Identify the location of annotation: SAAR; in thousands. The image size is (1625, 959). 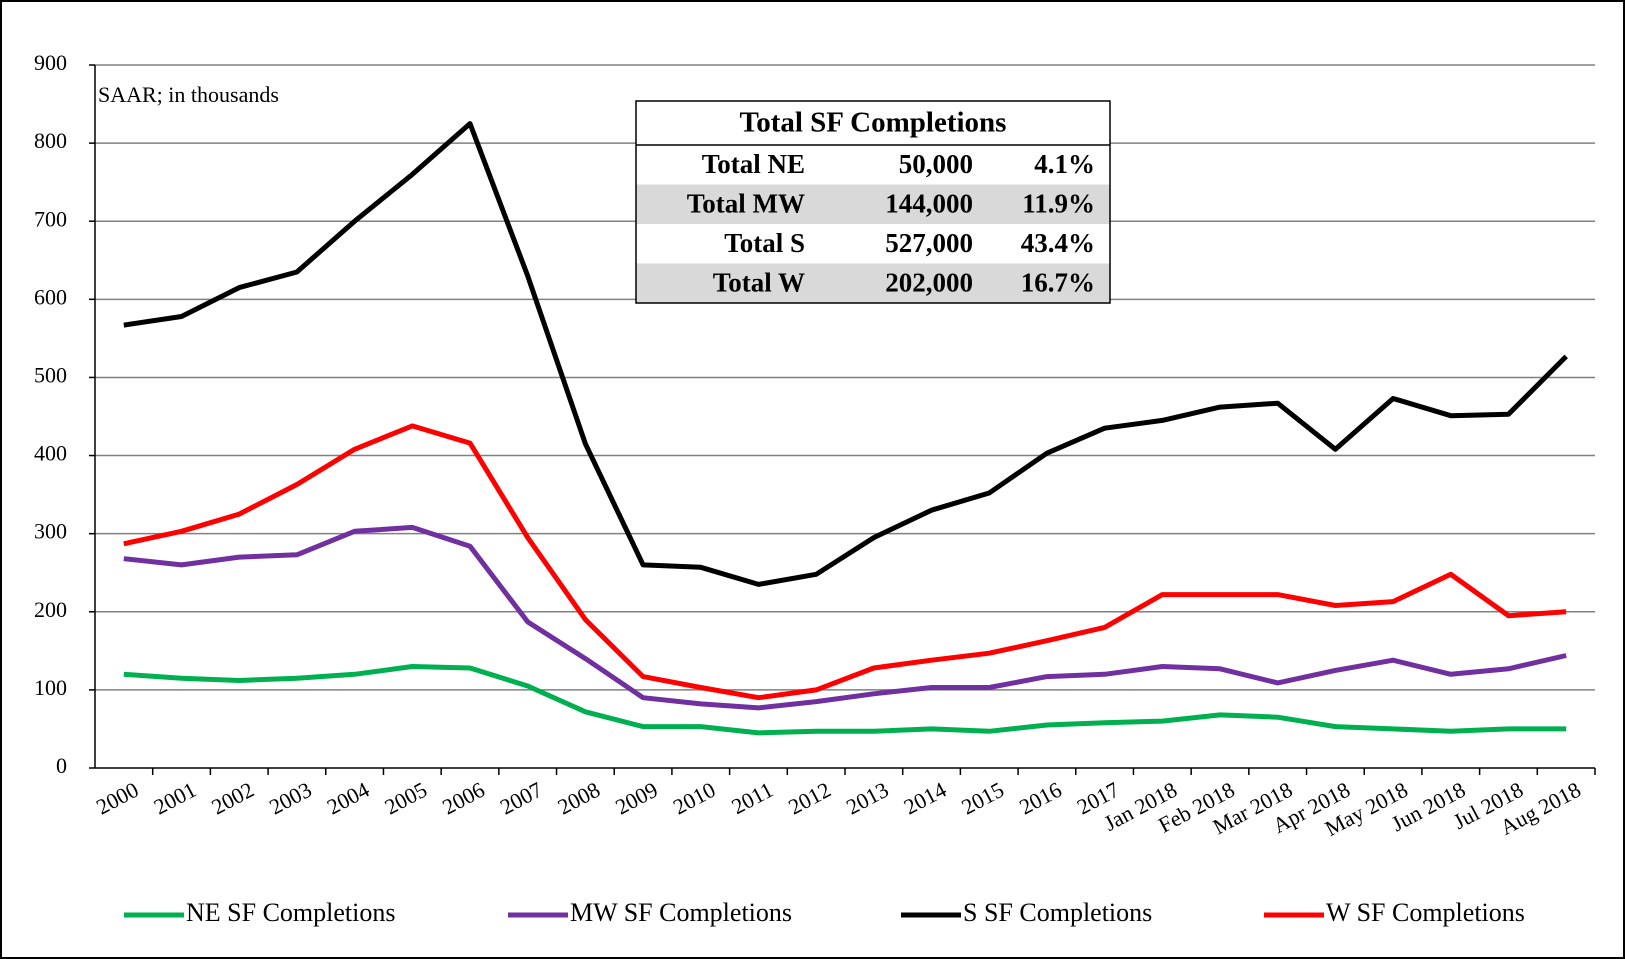
(188, 94).